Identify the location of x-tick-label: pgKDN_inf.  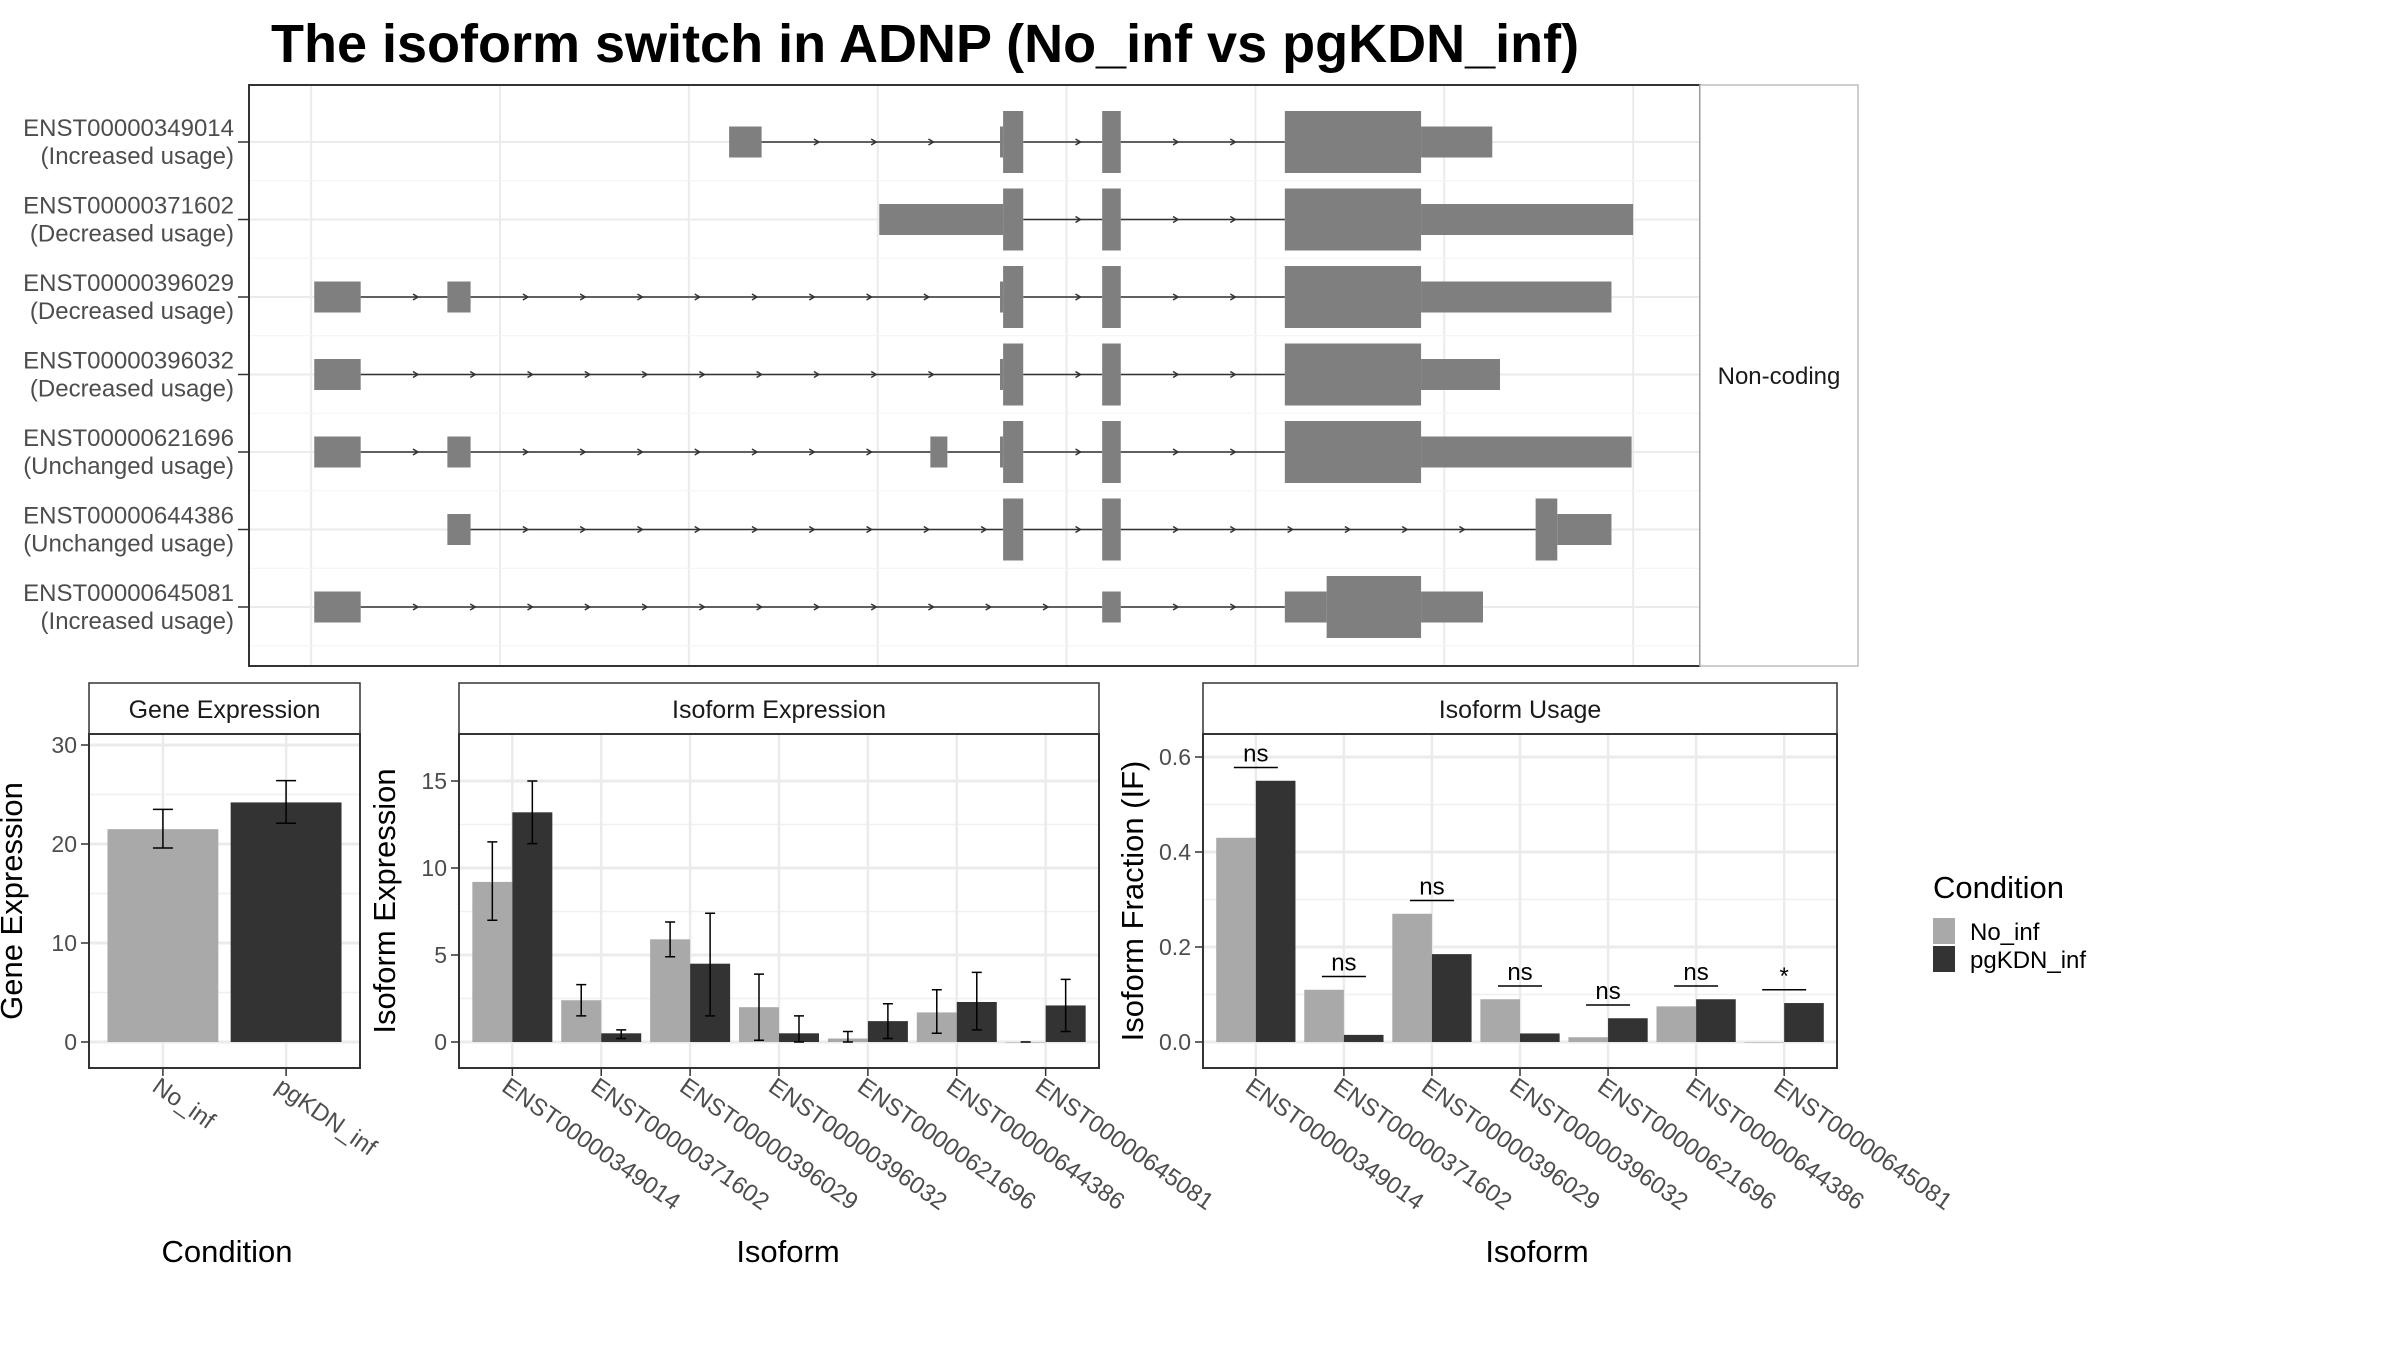
(326, 1117).